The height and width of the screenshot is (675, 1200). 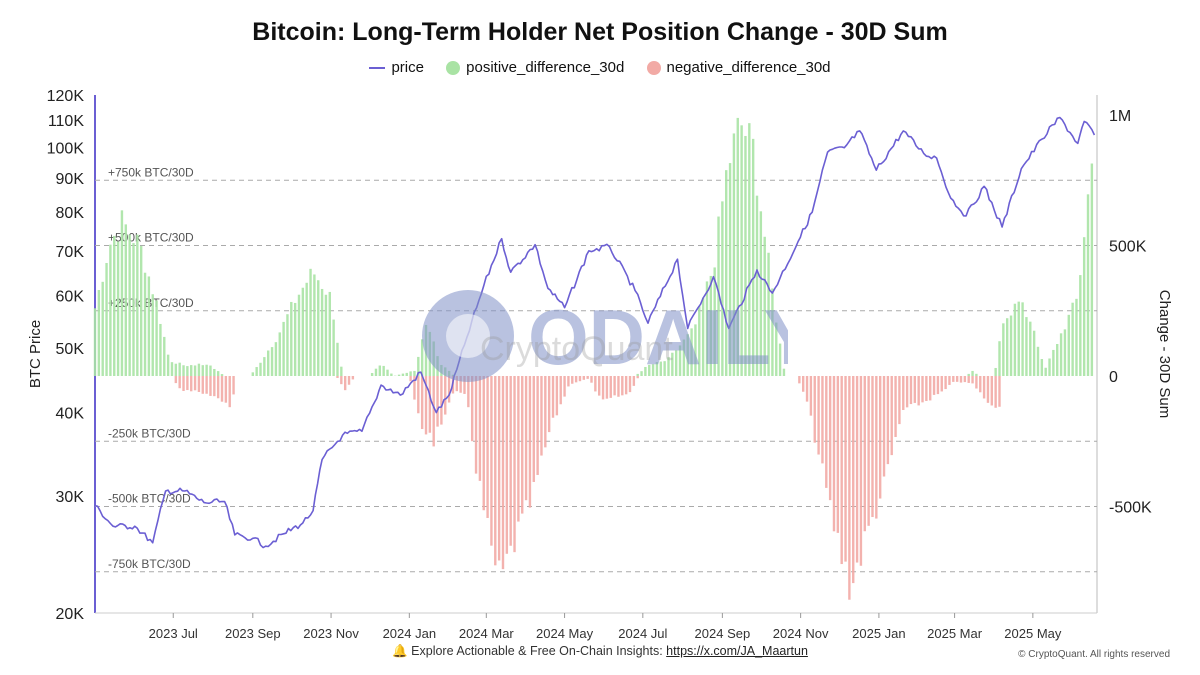 I want to click on y-right-tick-label: 500K, so click(x=1128, y=247).